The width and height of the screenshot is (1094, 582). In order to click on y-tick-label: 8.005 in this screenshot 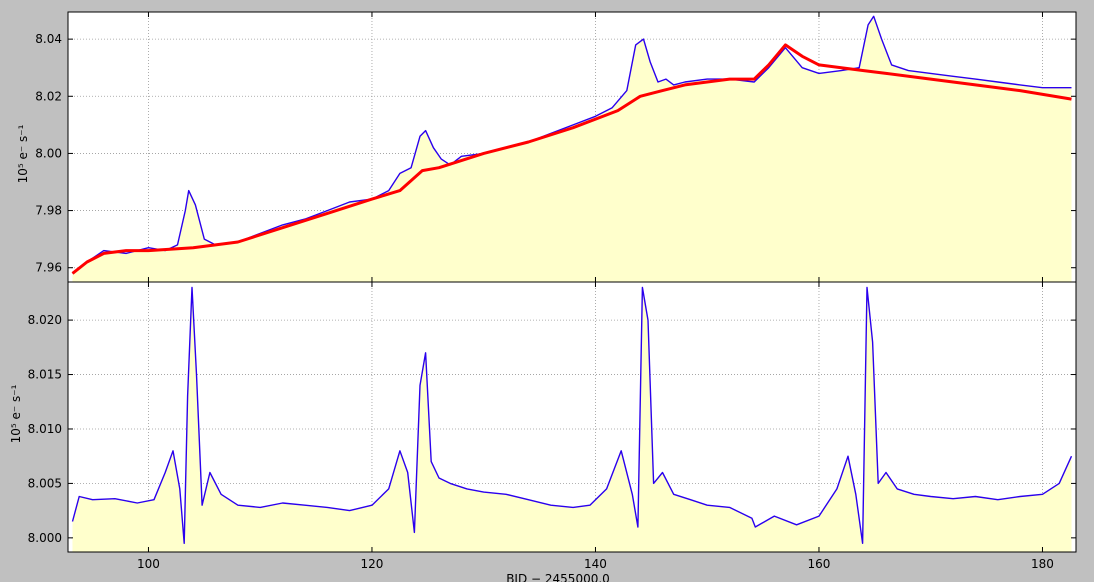, I will do `click(45, 483)`.